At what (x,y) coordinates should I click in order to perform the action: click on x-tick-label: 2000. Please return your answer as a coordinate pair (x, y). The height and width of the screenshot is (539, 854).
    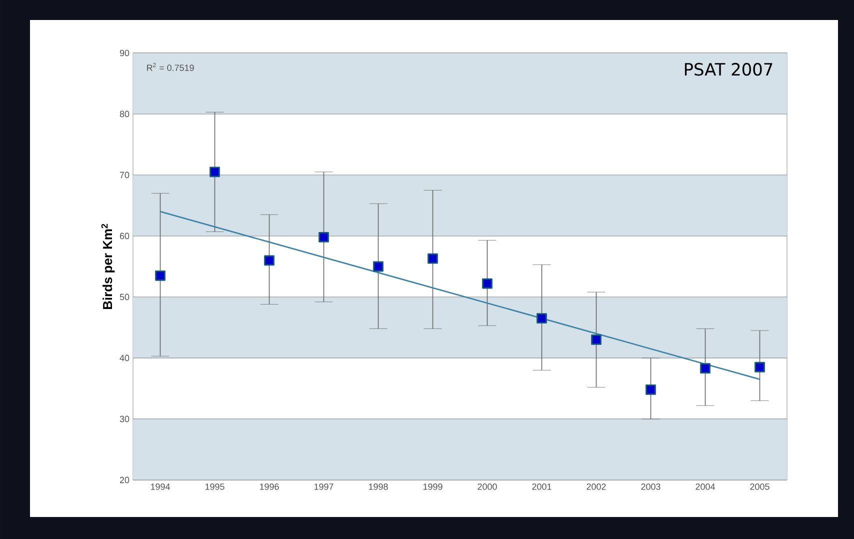
    Looking at the image, I should click on (487, 487).